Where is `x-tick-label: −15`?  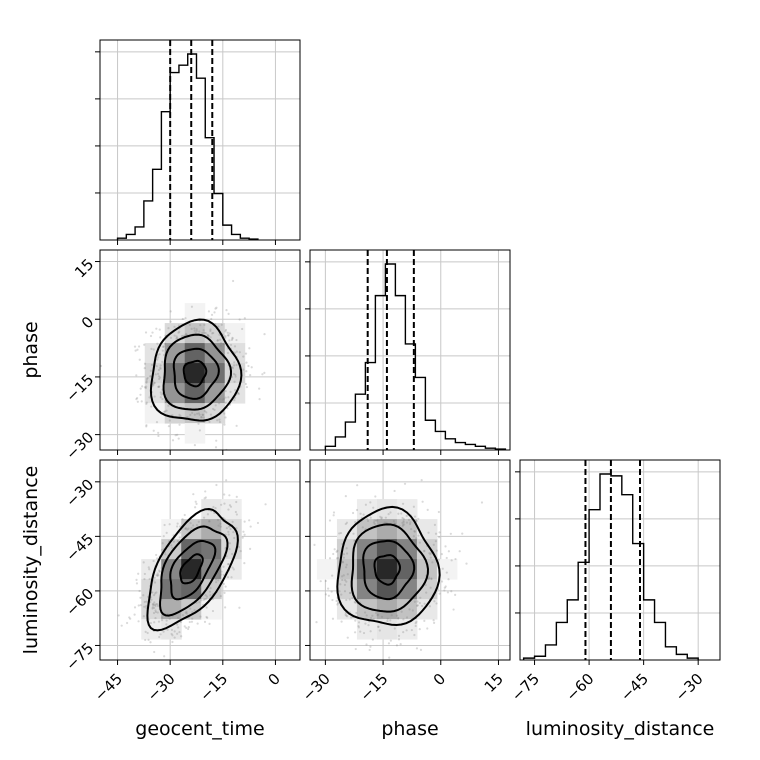 x-tick-label: −15 is located at coordinates (213, 687).